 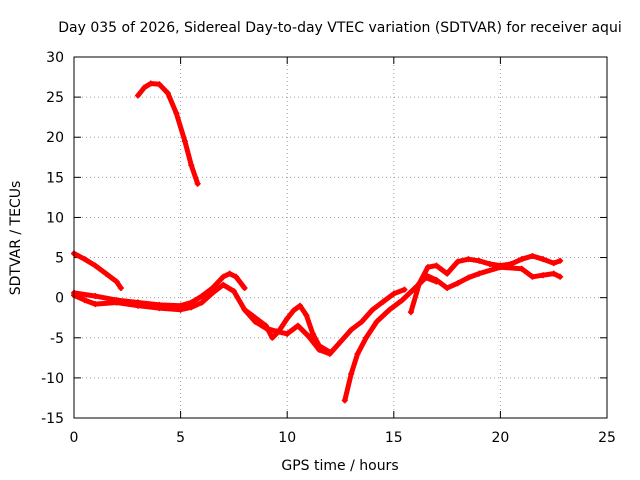 What do you see at coordinates (55, 178) in the screenshot?
I see `y-tick-label: 15` at bounding box center [55, 178].